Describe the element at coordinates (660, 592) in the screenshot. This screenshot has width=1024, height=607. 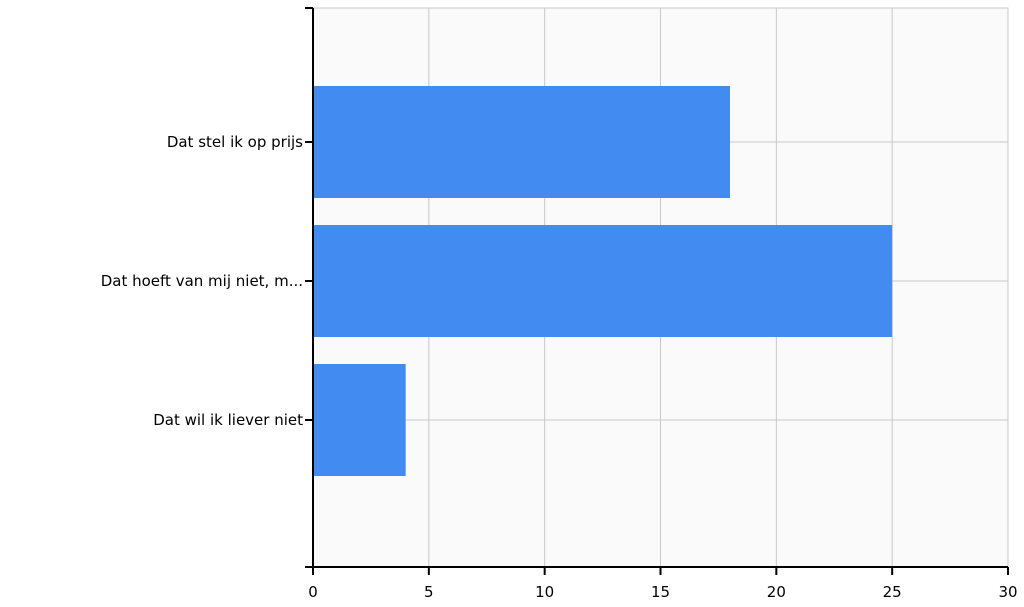
I see `x-tick-label: 15` at that location.